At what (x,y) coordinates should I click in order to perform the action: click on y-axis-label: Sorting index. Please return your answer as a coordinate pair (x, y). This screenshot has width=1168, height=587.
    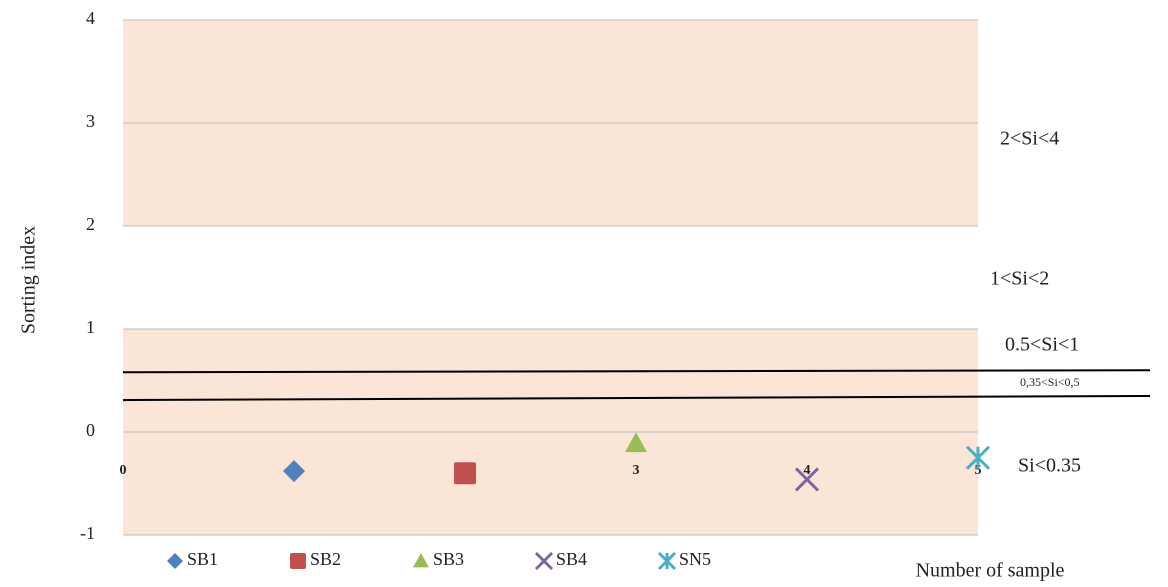
    Looking at the image, I should click on (29, 280).